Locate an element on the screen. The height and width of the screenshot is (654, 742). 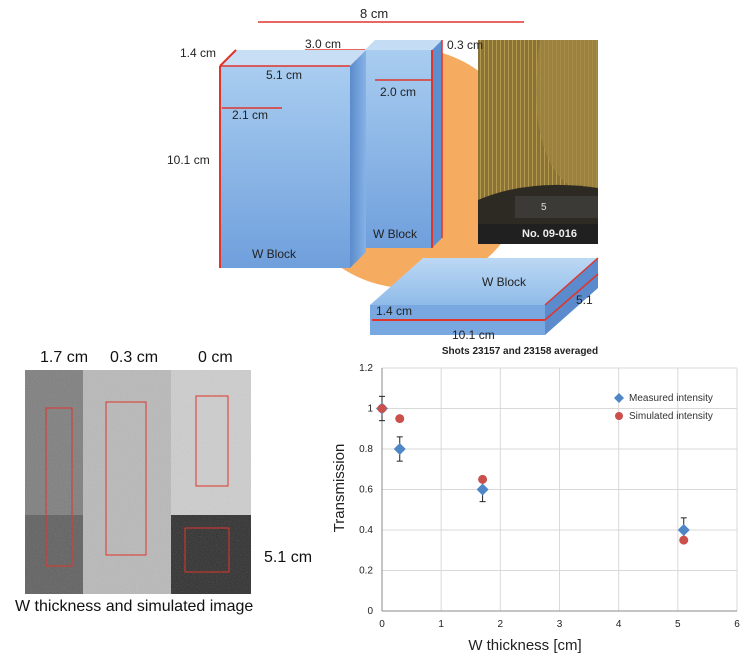
chart-legend: Measured intensity Simulated intensity is located at coordinates (663, 407).